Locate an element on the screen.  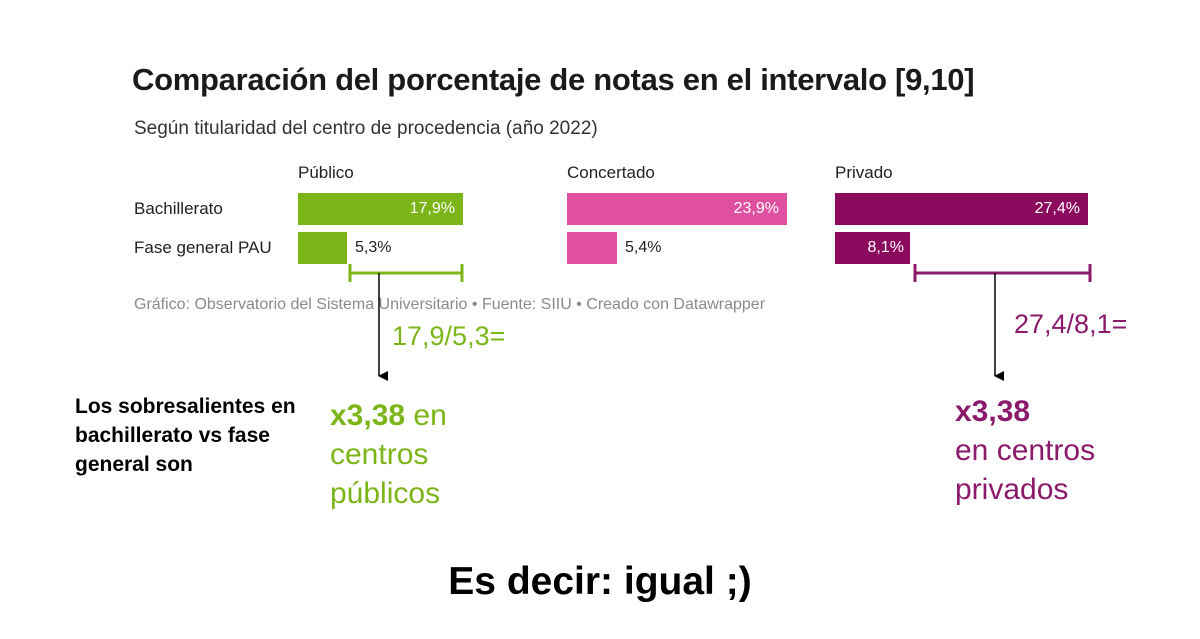
calc-privado: 27,4/8,1= is located at coordinates (1071, 324).